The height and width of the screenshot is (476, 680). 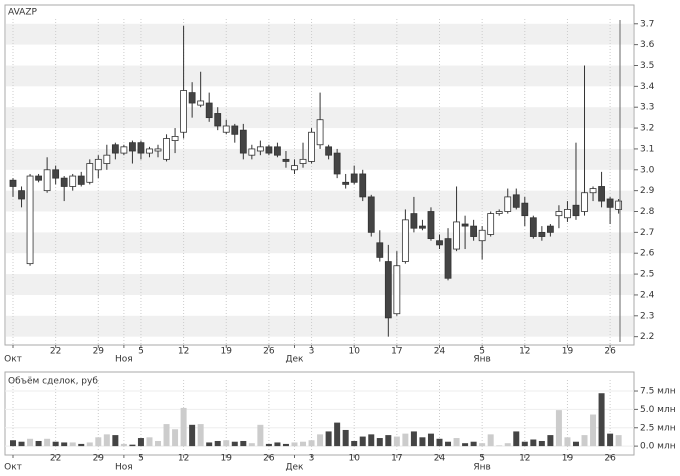 I want to click on x-tick-label: 3, so click(x=312, y=352).